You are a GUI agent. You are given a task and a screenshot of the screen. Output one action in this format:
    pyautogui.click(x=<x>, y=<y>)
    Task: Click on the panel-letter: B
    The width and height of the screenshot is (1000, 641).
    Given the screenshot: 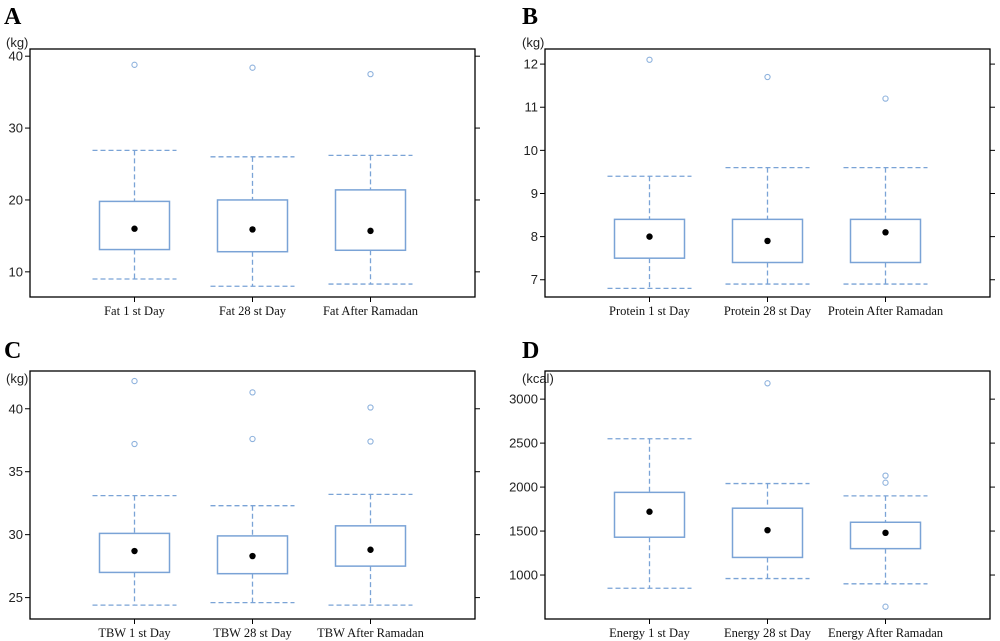 What is the action you would take?
    pyautogui.click(x=530, y=17)
    